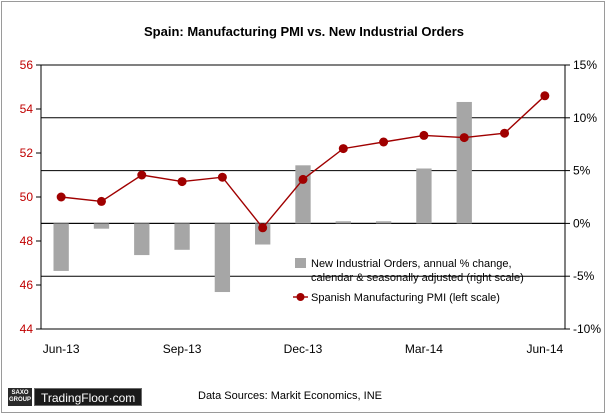 This screenshot has height=416, width=608. I want to click on right-tick-label: -10%, so click(587, 329).